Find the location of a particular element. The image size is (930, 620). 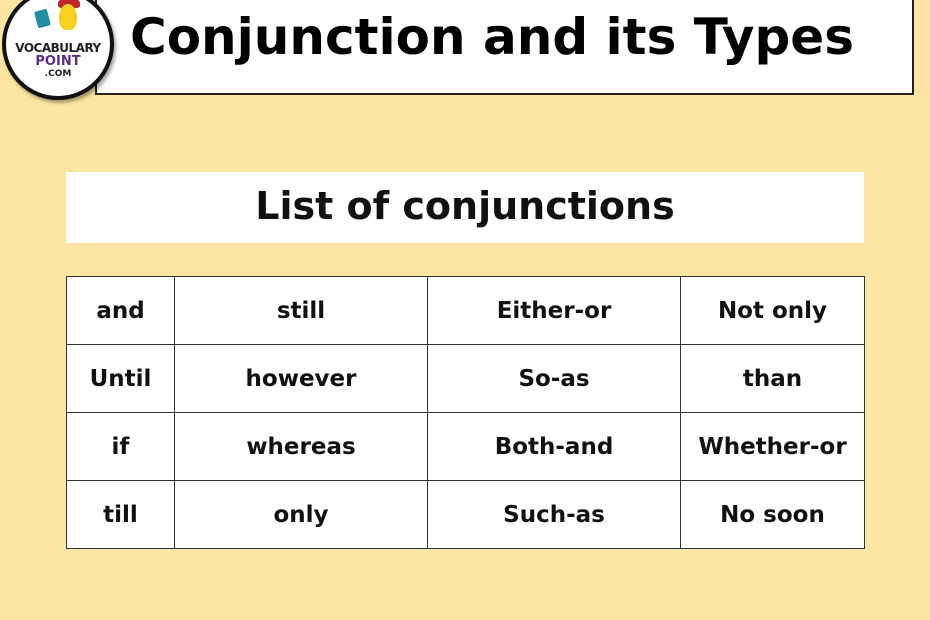

table-cell: Whether-or is located at coordinates (772, 446).